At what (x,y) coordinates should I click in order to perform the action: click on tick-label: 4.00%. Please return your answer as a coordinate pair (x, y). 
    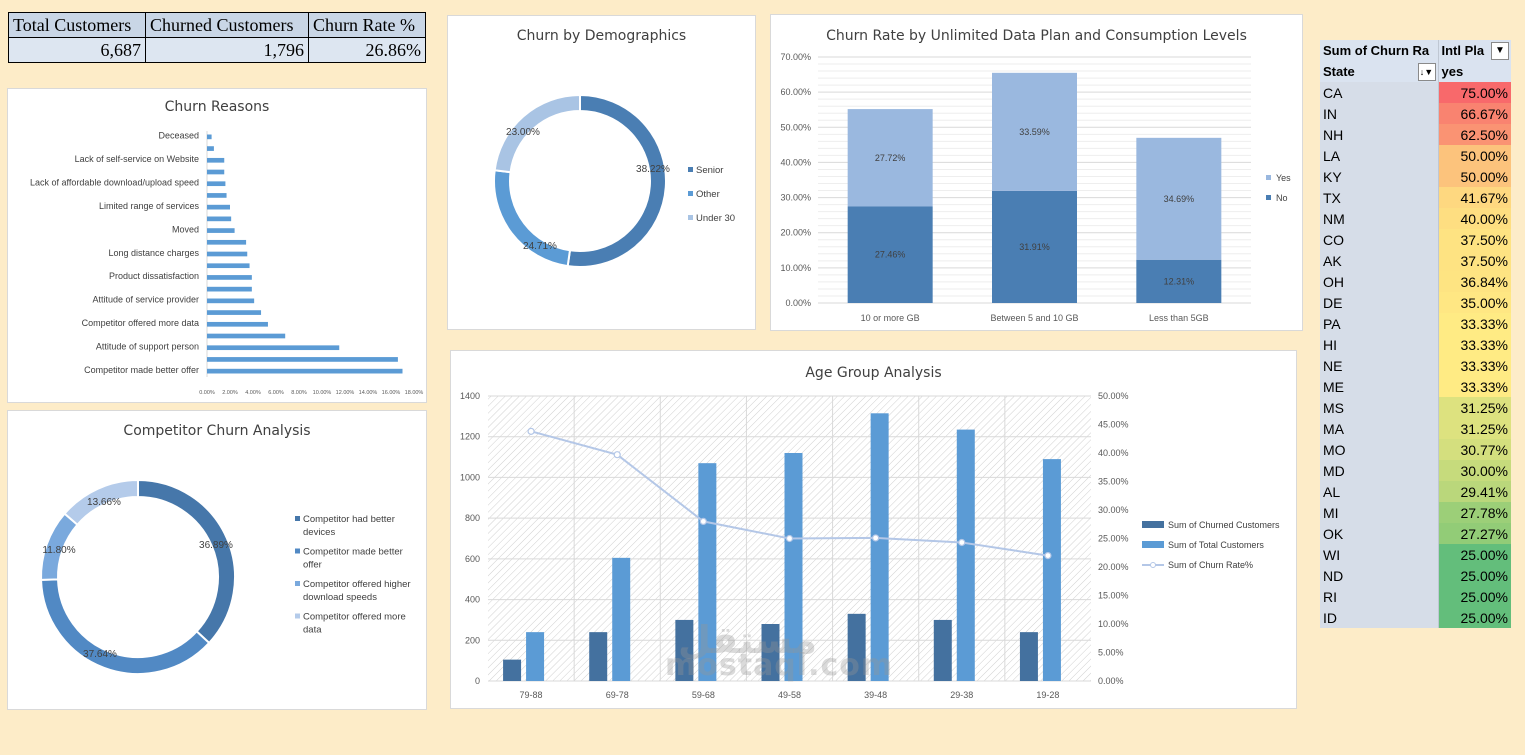
    Looking at the image, I should click on (253, 393).